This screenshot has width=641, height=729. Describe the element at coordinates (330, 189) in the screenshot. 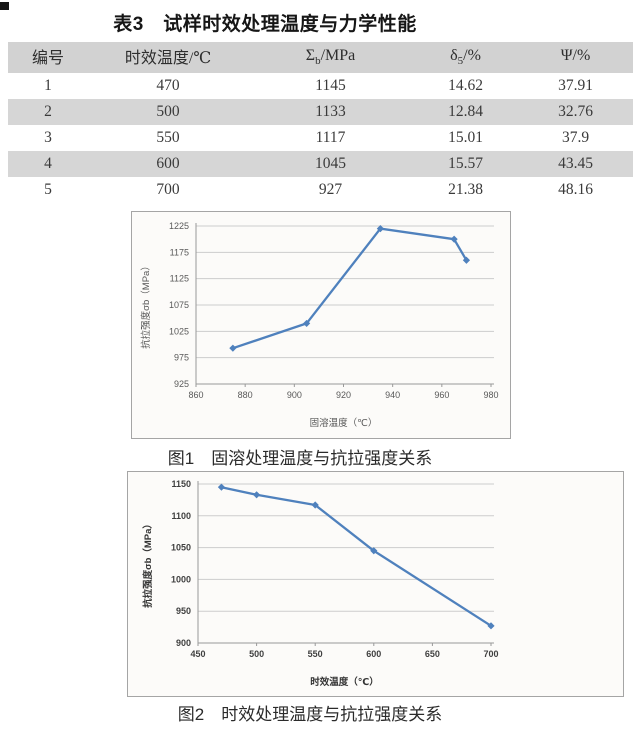

I see `table-cell: 927` at that location.